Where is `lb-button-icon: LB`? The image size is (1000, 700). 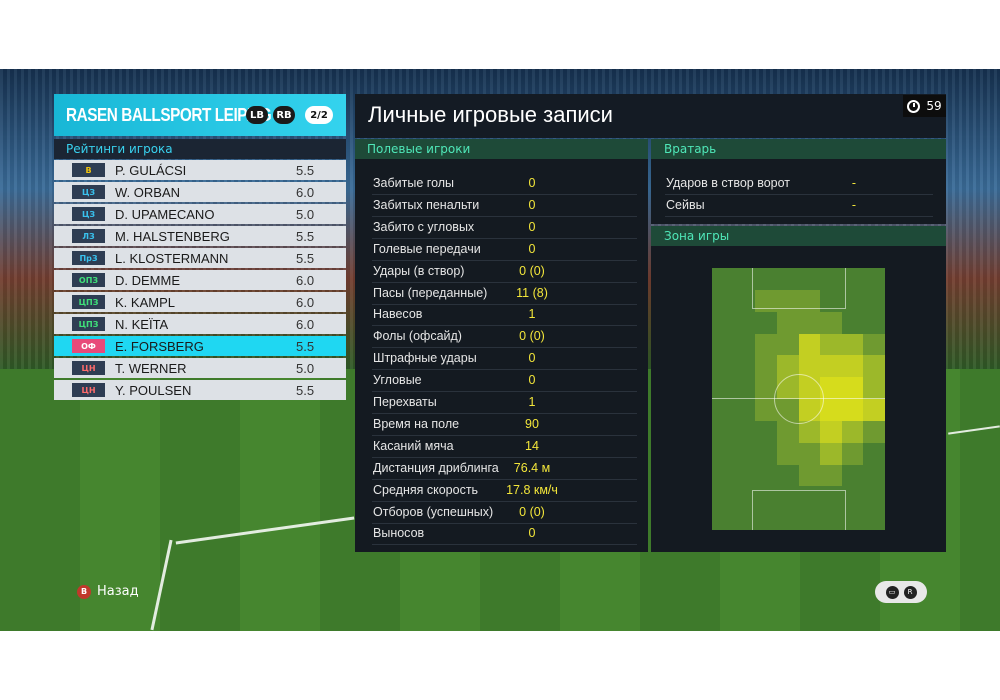 lb-button-icon: LB is located at coordinates (257, 115).